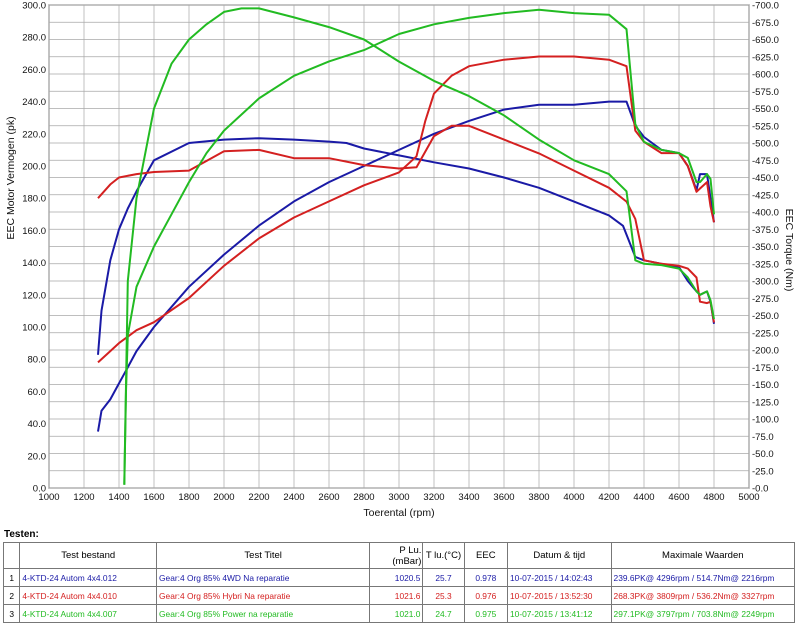  Describe the element at coordinates (765, 195) in the screenshot. I see `y-right-tick-label: -425.0` at that location.